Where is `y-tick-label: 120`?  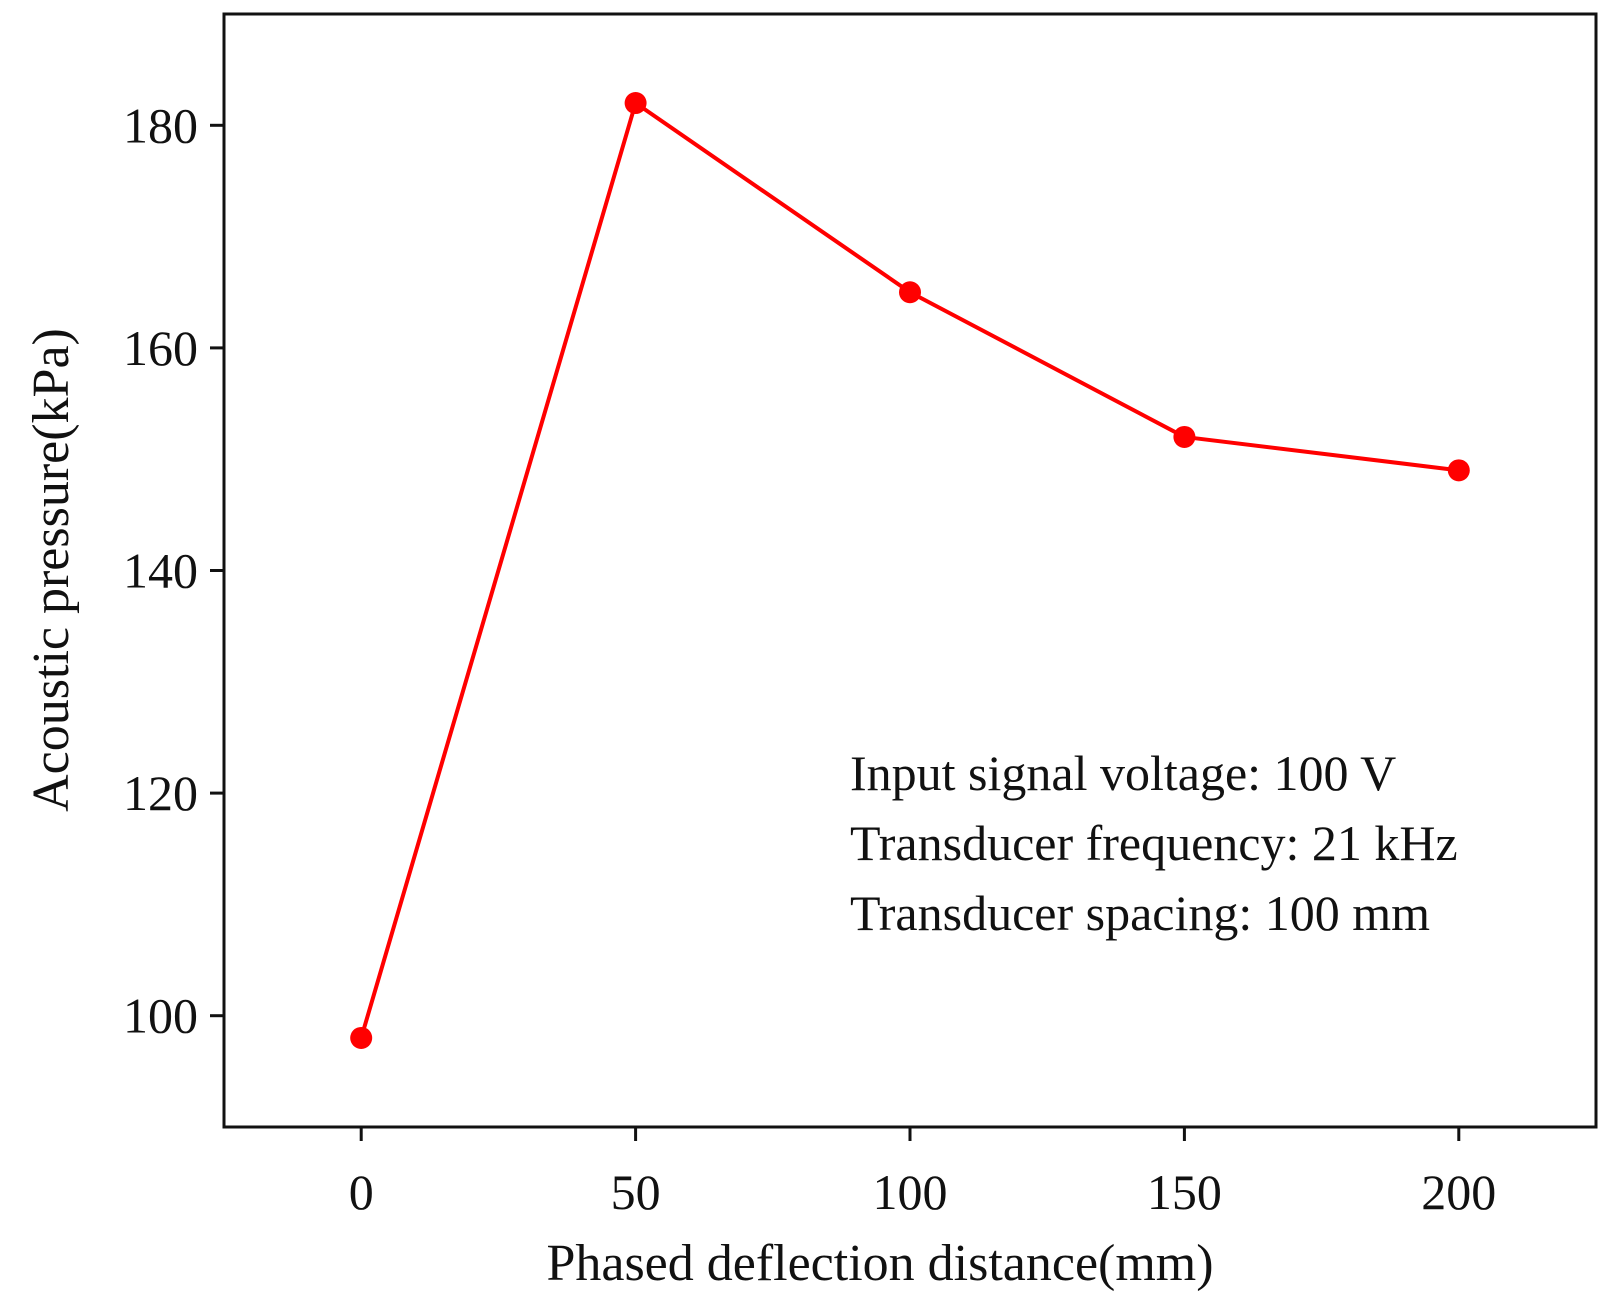
y-tick-label: 120 is located at coordinates (160, 793).